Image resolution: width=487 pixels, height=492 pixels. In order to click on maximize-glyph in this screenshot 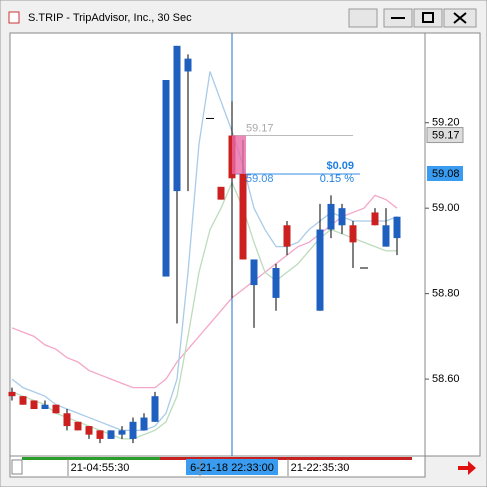, I will do `click(428, 17)`.